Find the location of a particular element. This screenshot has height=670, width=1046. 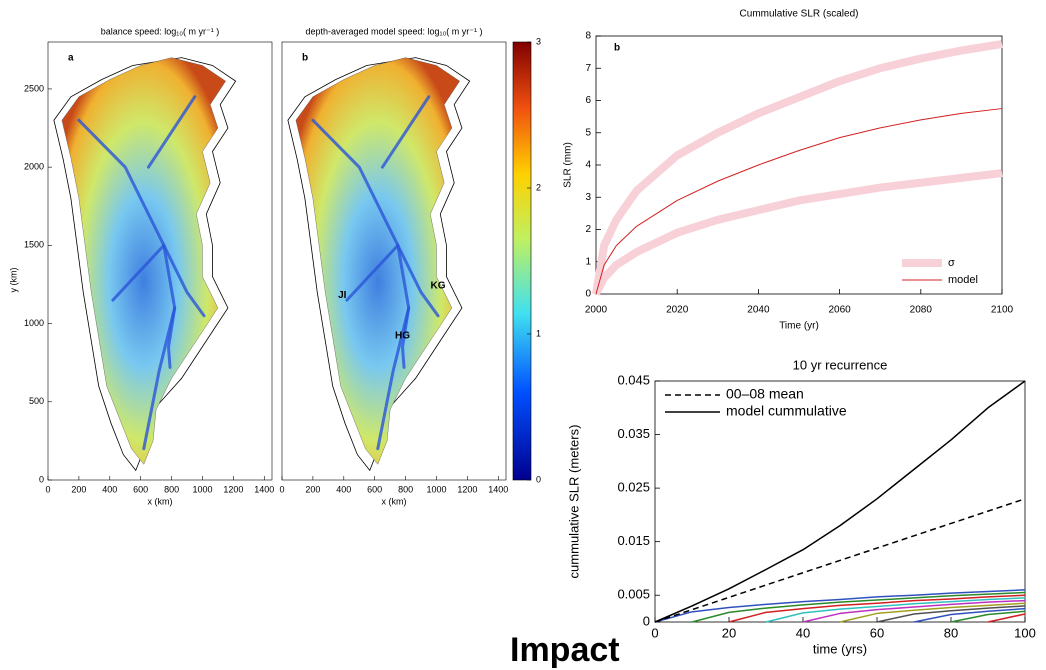

map-annotation: HG is located at coordinates (402, 336).